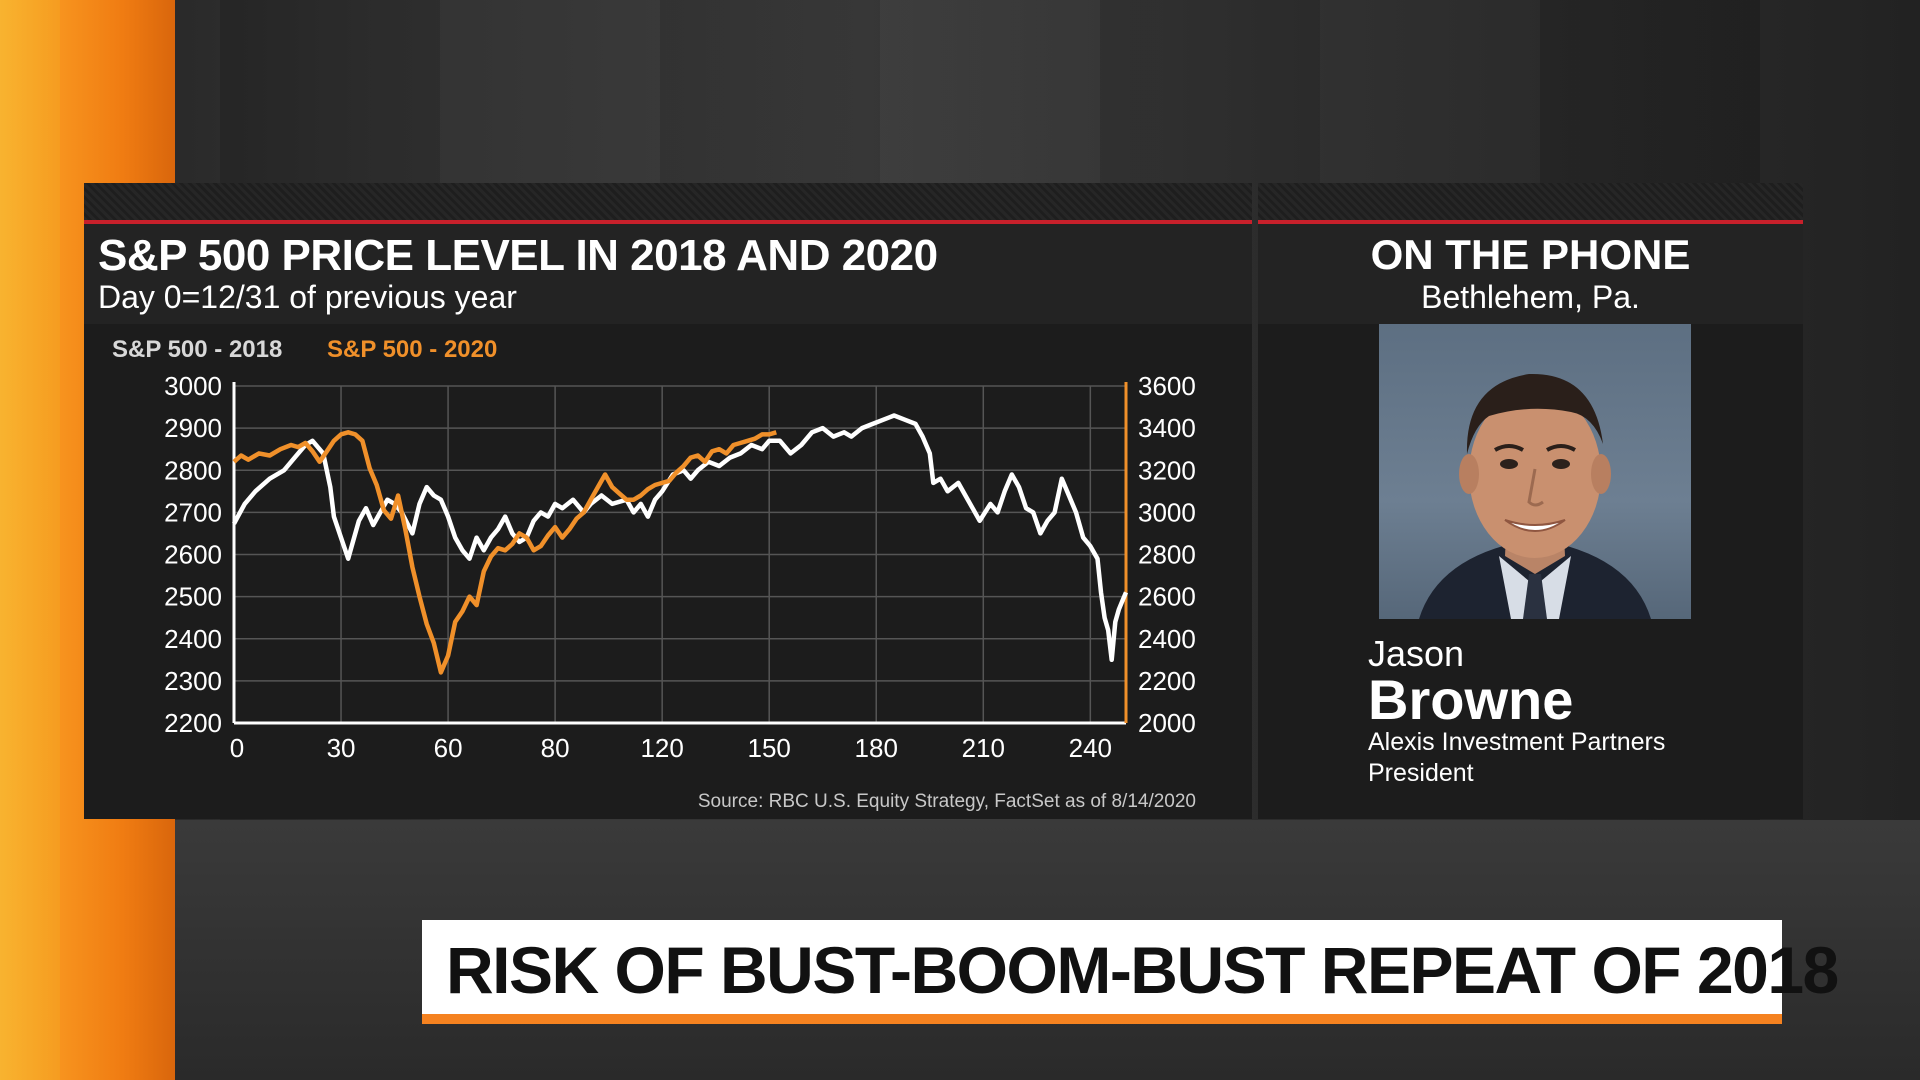  I want to click on orange-side-highlight, so click(30, 540).